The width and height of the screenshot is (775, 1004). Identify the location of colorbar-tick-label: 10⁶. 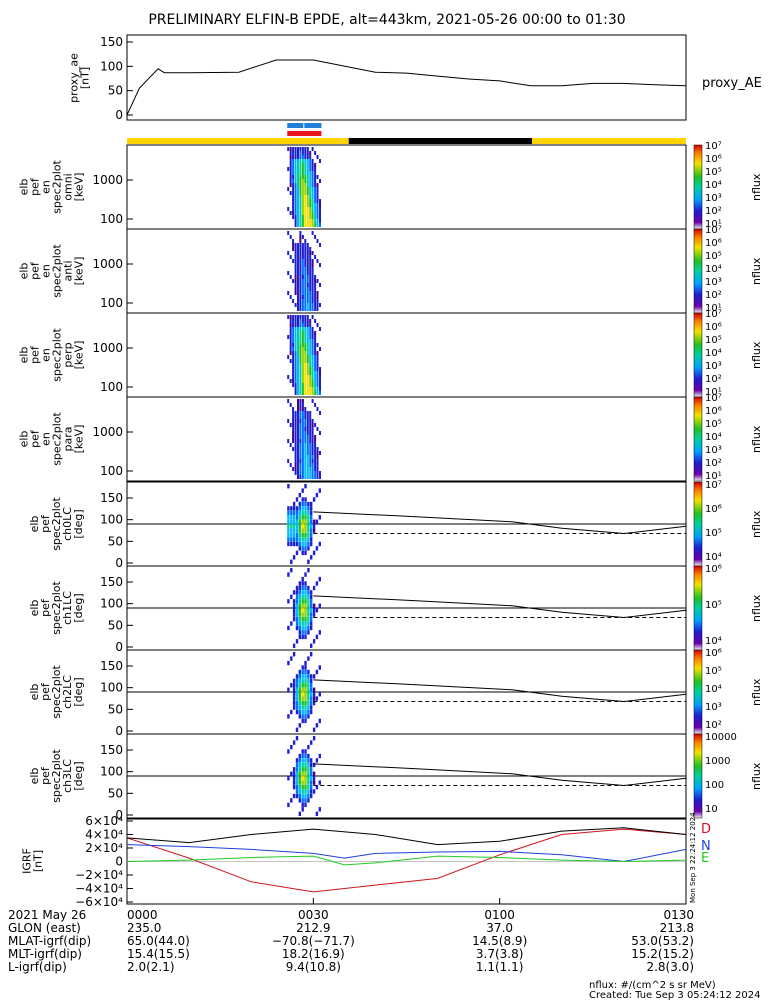
(713, 569).